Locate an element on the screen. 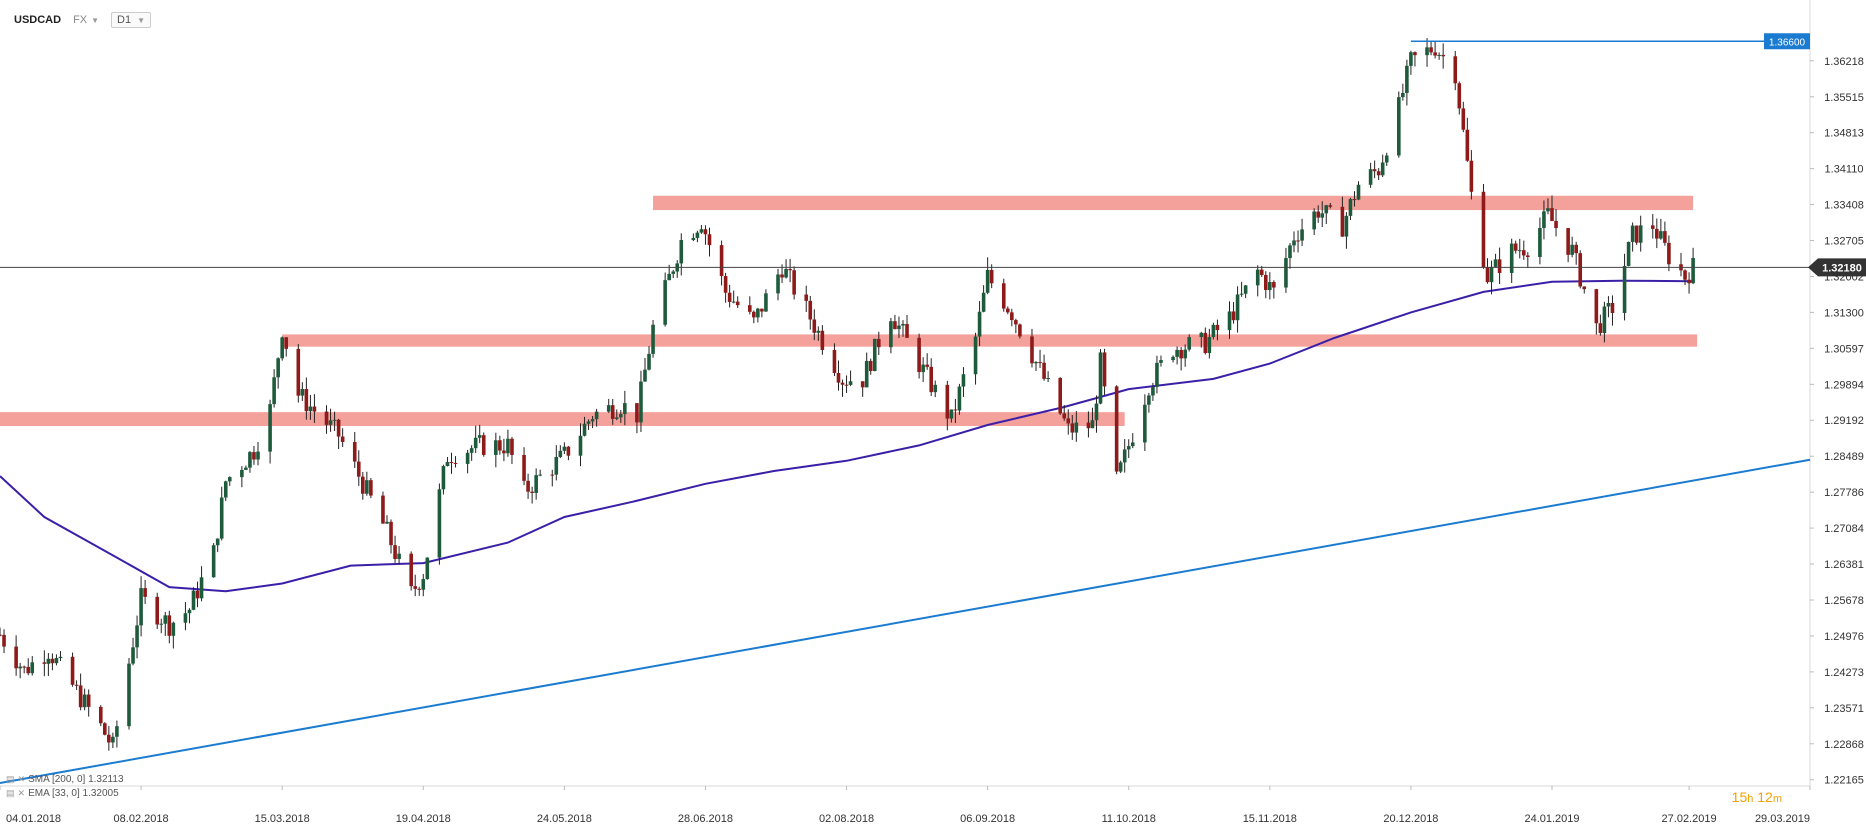 The height and width of the screenshot is (837, 1866). y-tick-label: 1.28489 is located at coordinates (1844, 457).